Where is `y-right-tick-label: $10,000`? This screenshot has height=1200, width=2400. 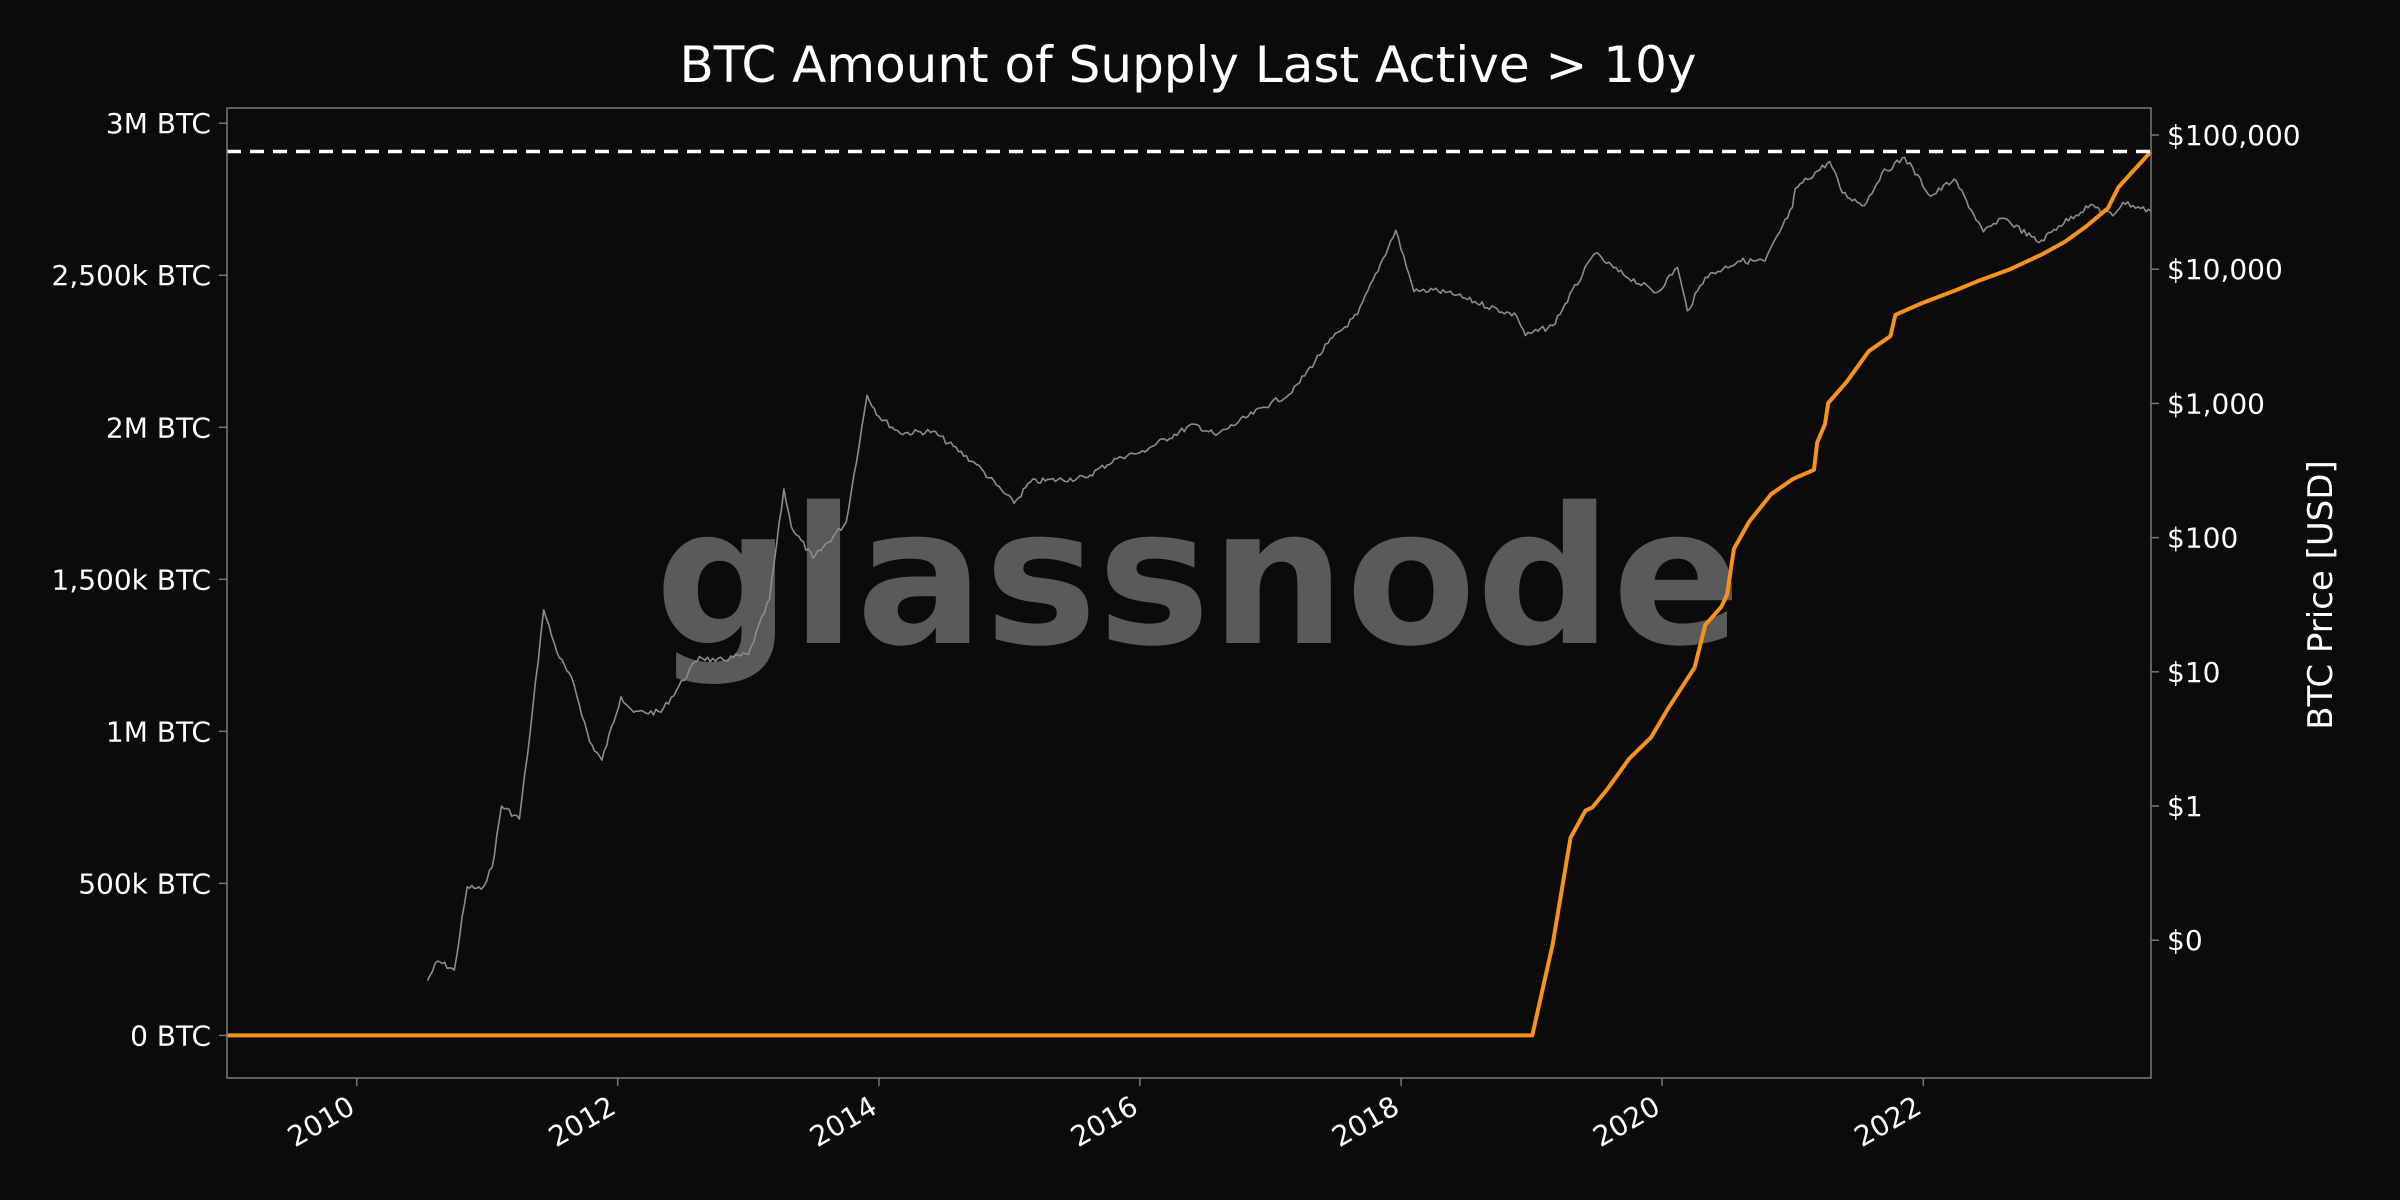 y-right-tick-label: $10,000 is located at coordinates (2225, 269).